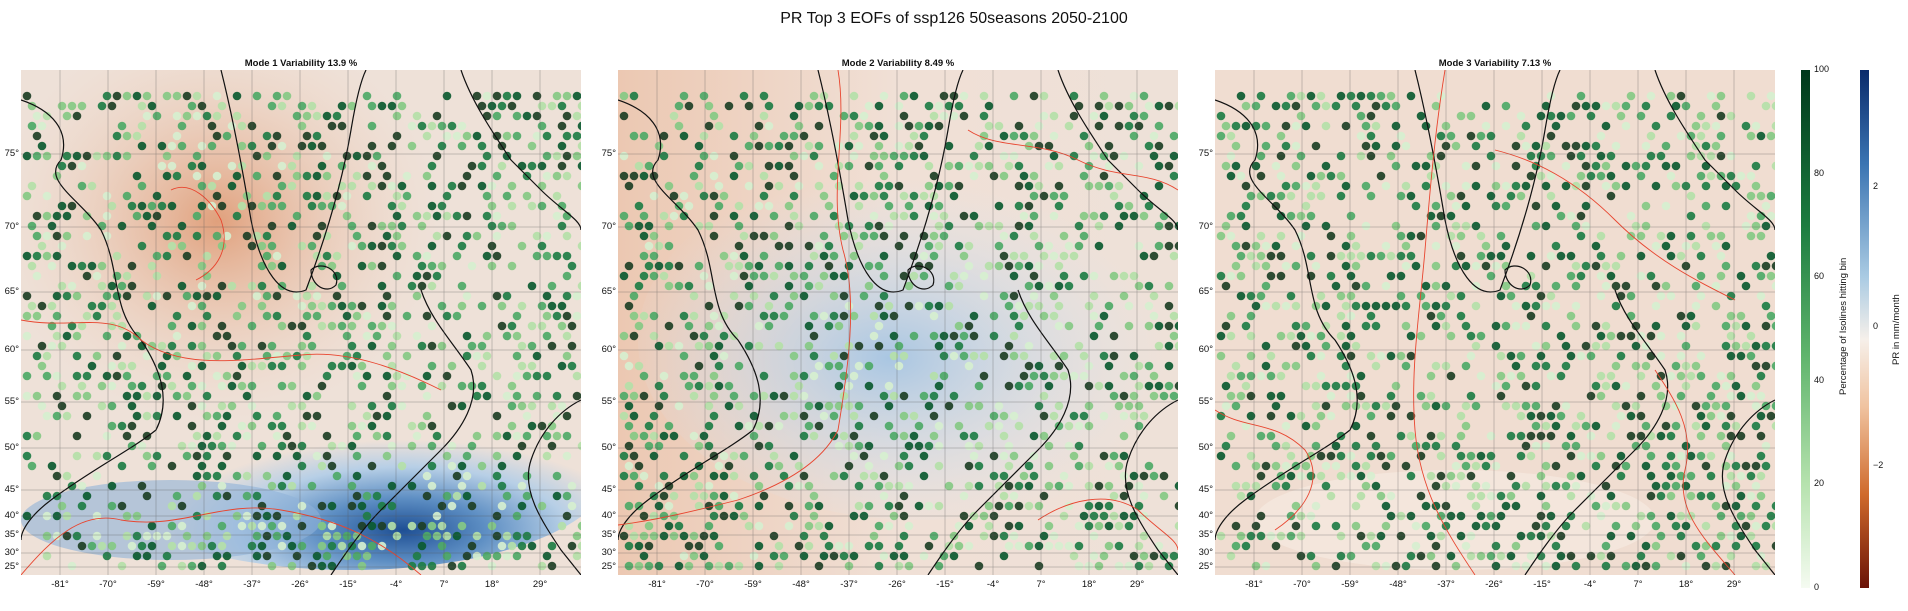 This screenshot has width=1908, height=611. What do you see at coordinates (1205, 349) in the screenshot?
I see `lat-tick-label: 60°` at bounding box center [1205, 349].